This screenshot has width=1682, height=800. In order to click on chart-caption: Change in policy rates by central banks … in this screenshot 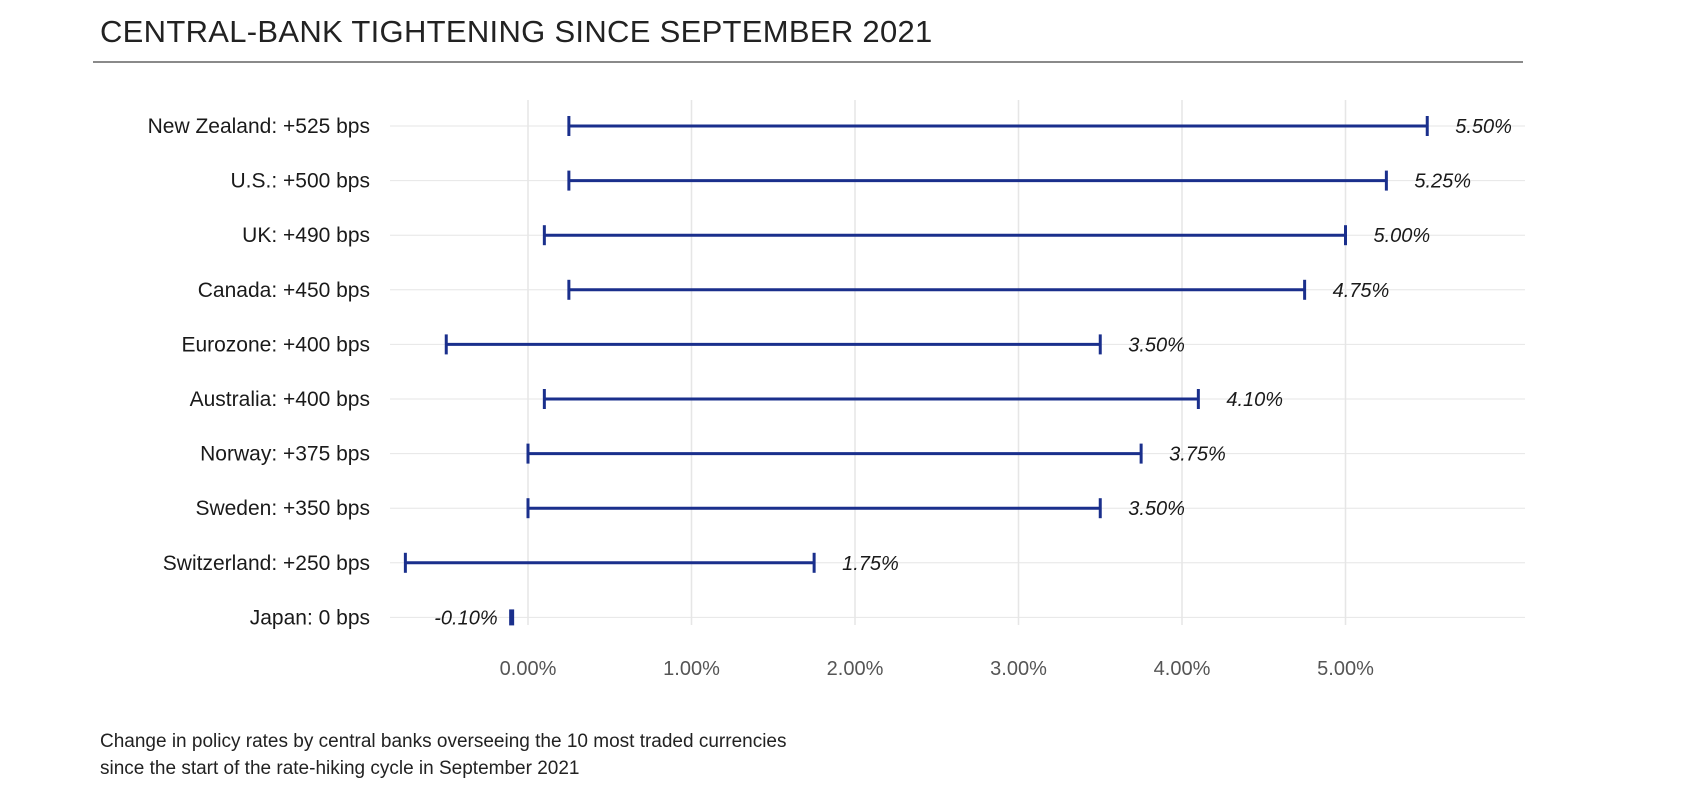, I will do `click(443, 755)`.